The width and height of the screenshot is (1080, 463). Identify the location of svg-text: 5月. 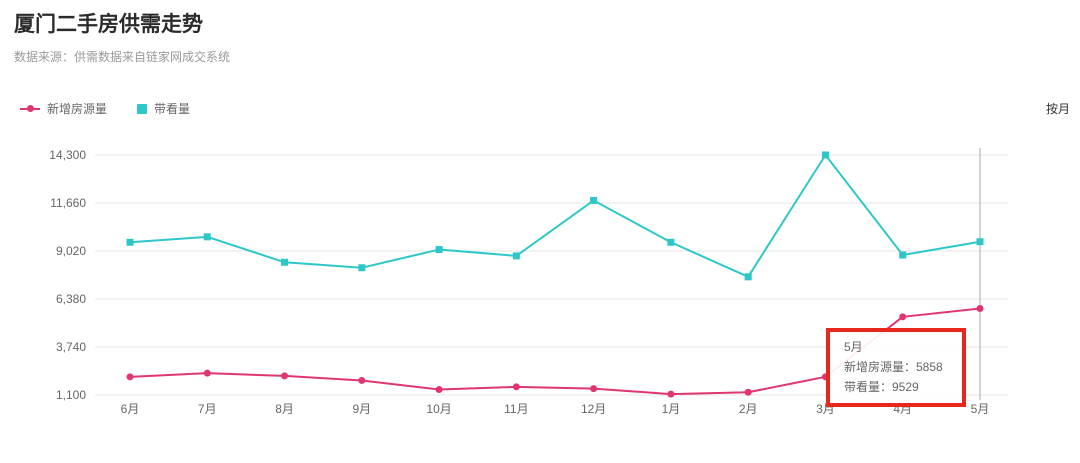
(980, 409).